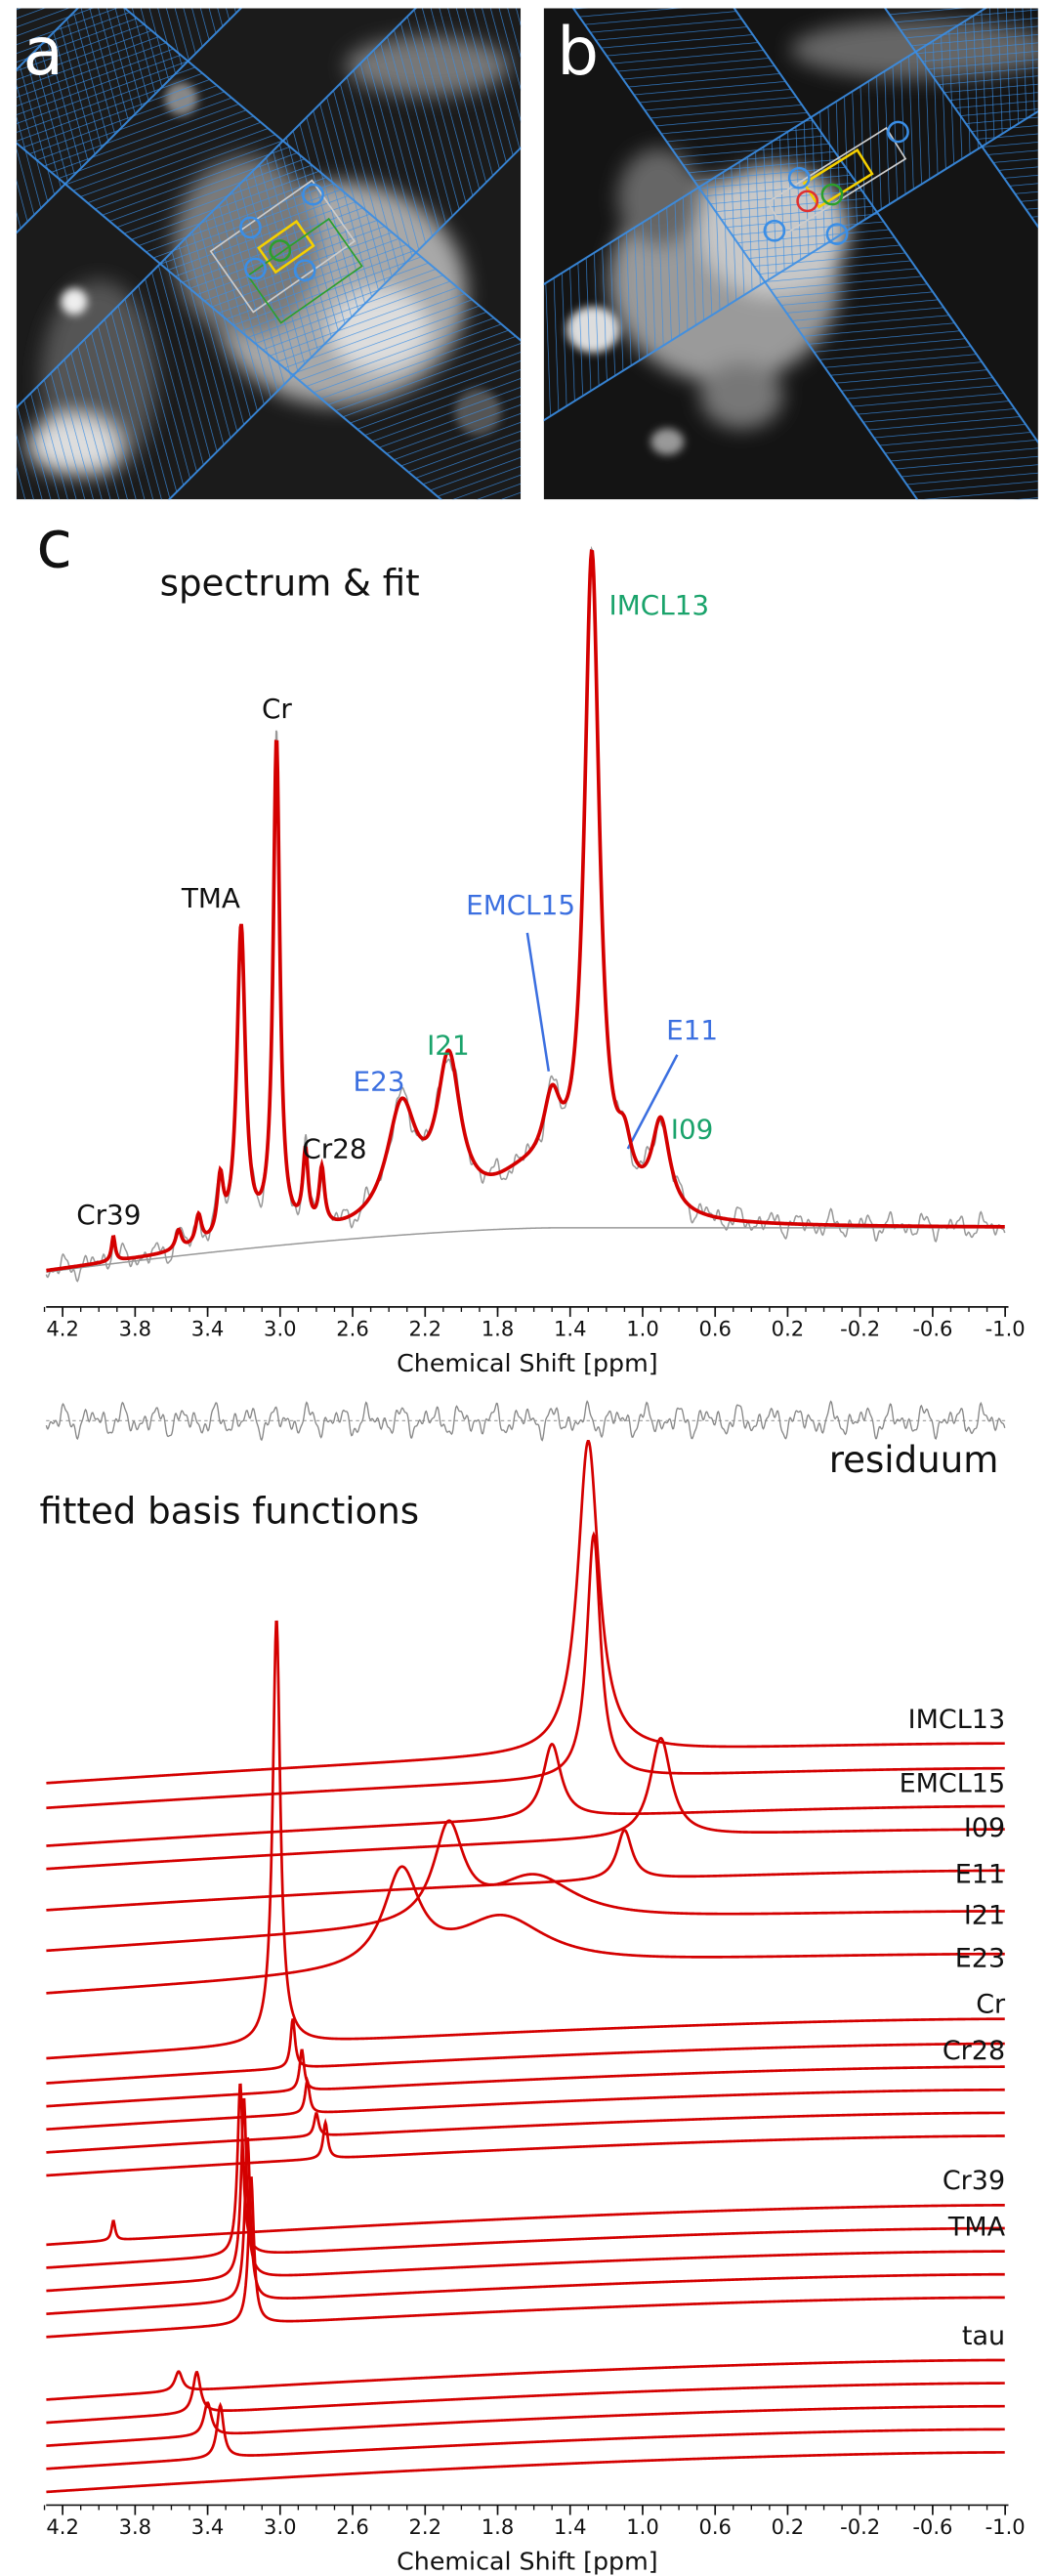 The height and width of the screenshot is (2576, 1048). What do you see at coordinates (980, 1874) in the screenshot?
I see `basis-label: E11` at bounding box center [980, 1874].